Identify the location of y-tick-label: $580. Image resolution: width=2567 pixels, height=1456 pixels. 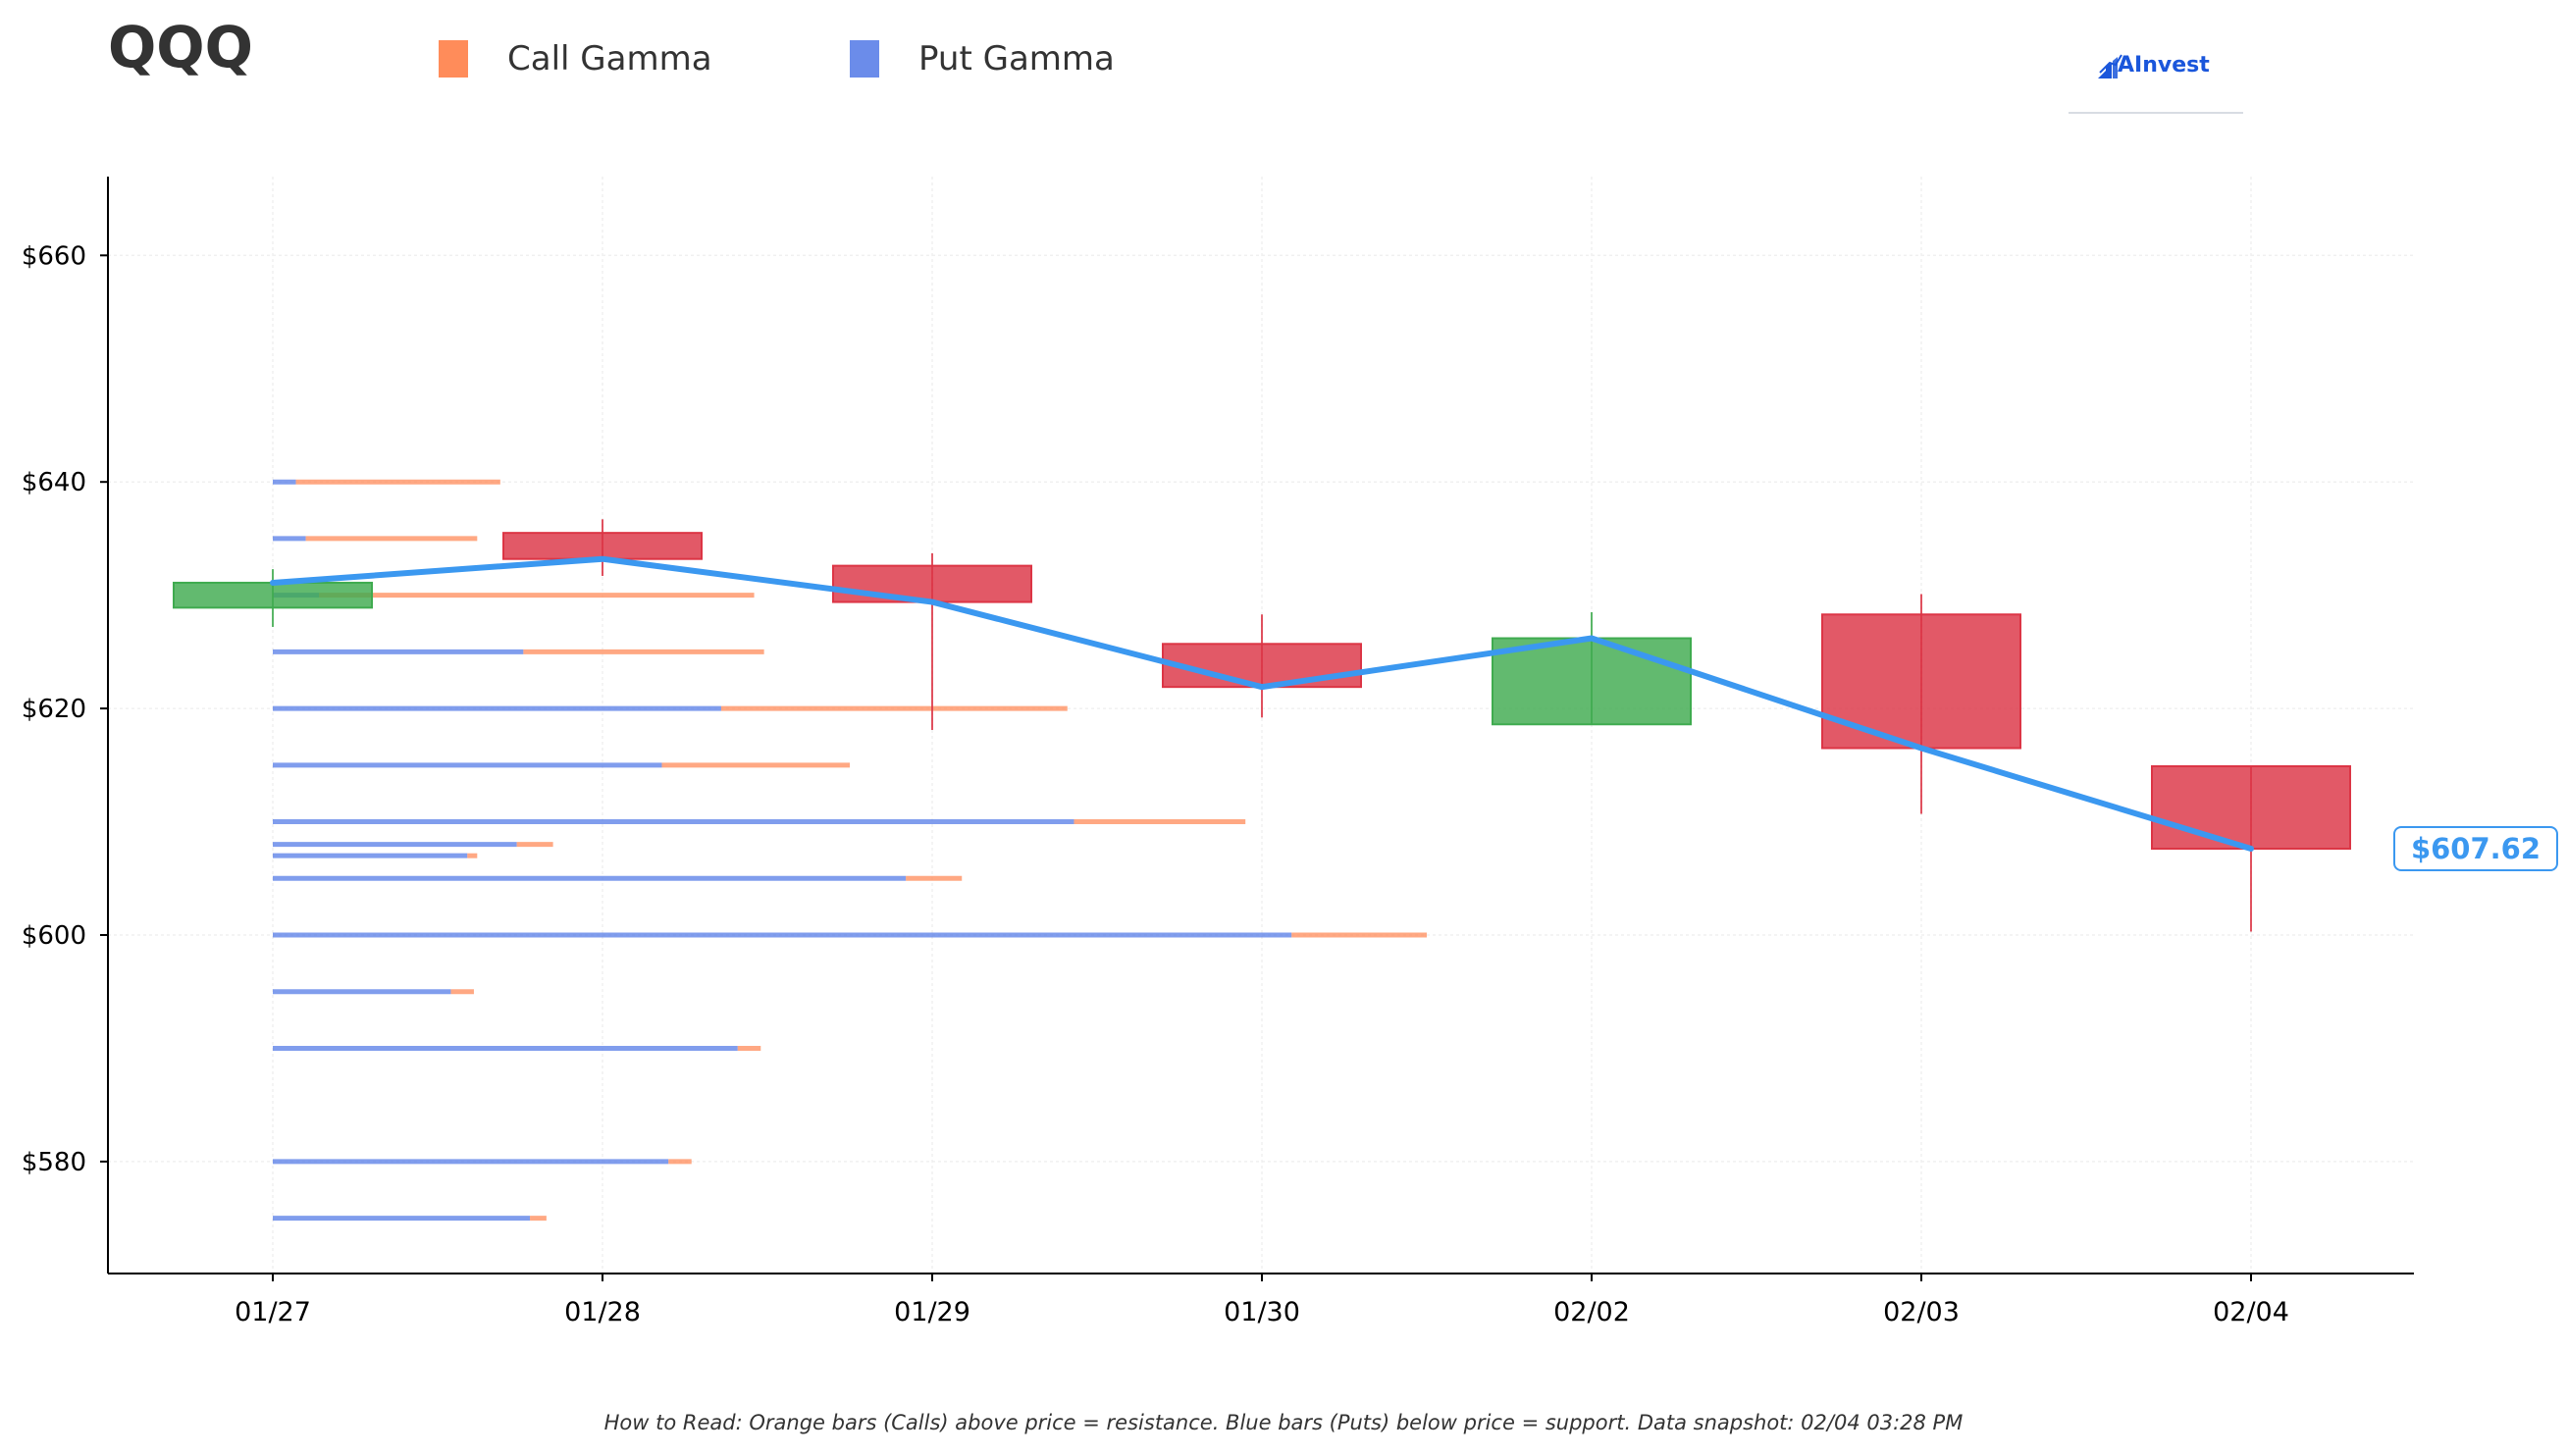
(54, 1162).